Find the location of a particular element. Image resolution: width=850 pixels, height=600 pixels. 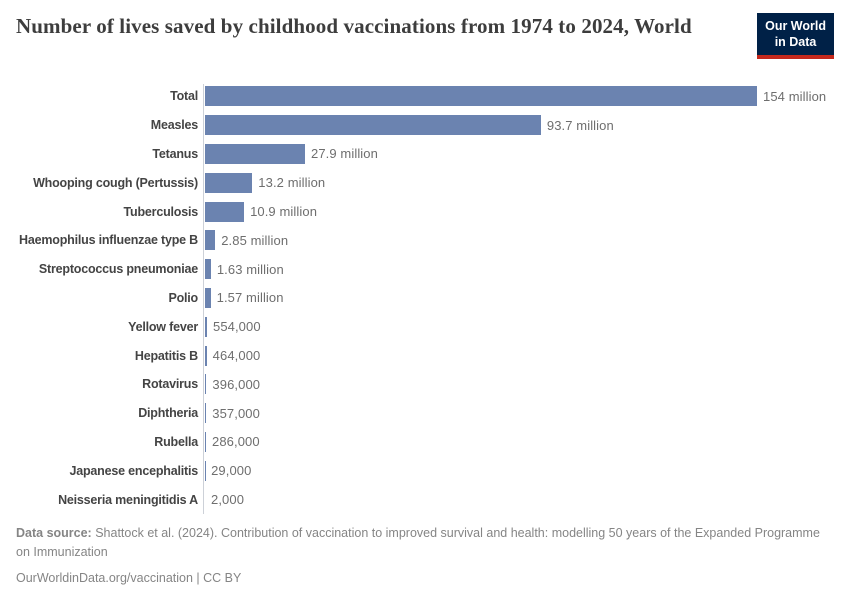

owid-logo: Our World in Data is located at coordinates (795, 36).